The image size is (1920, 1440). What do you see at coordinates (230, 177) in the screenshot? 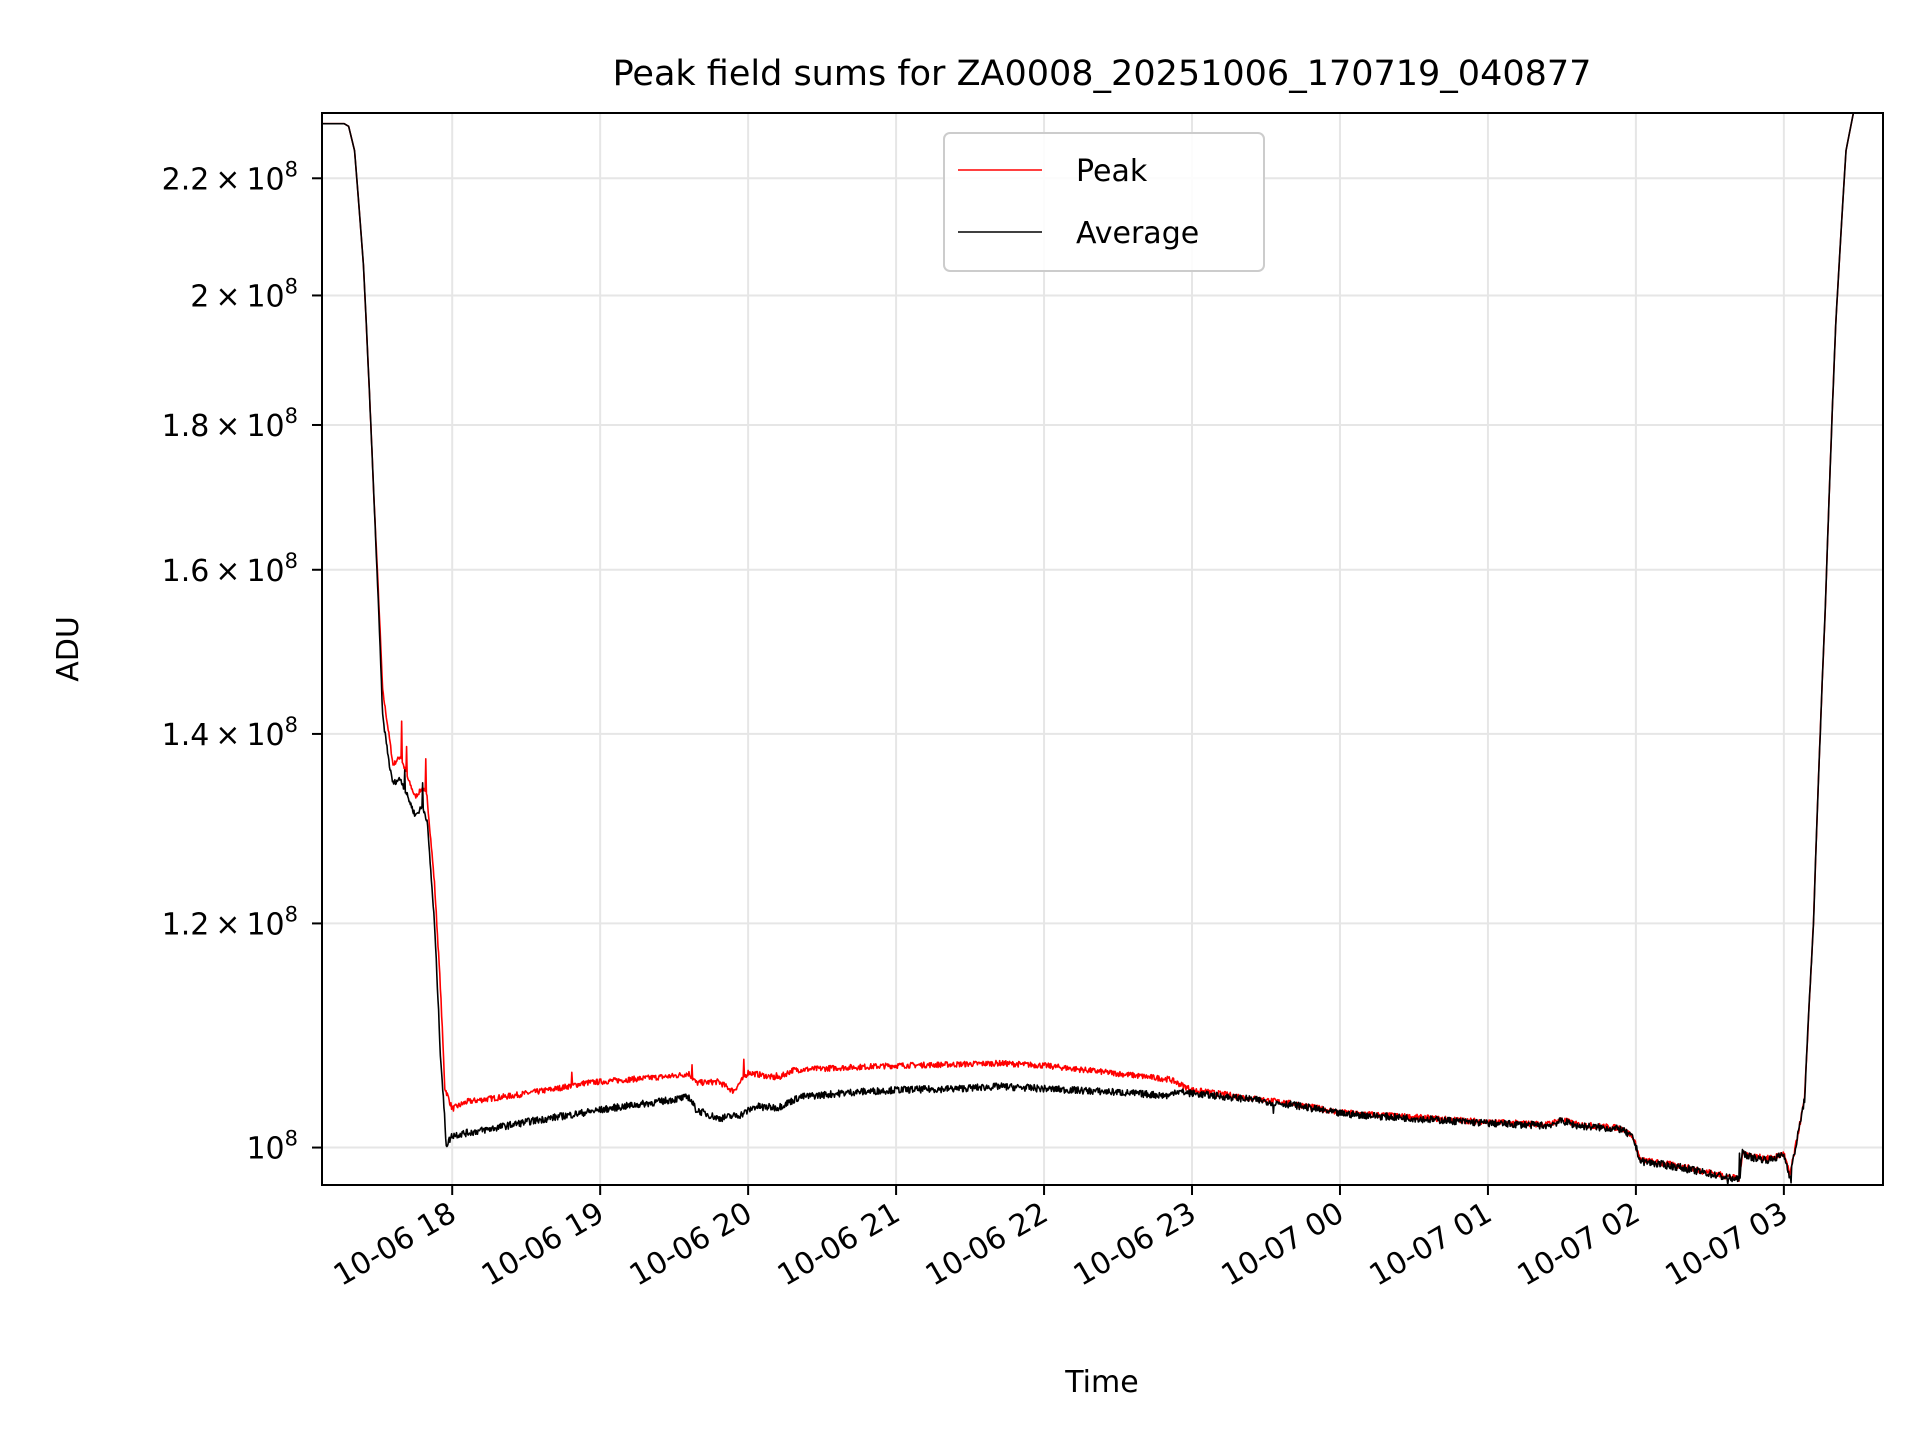
I see `y-tick-label: 2.2 × 108` at bounding box center [230, 177].